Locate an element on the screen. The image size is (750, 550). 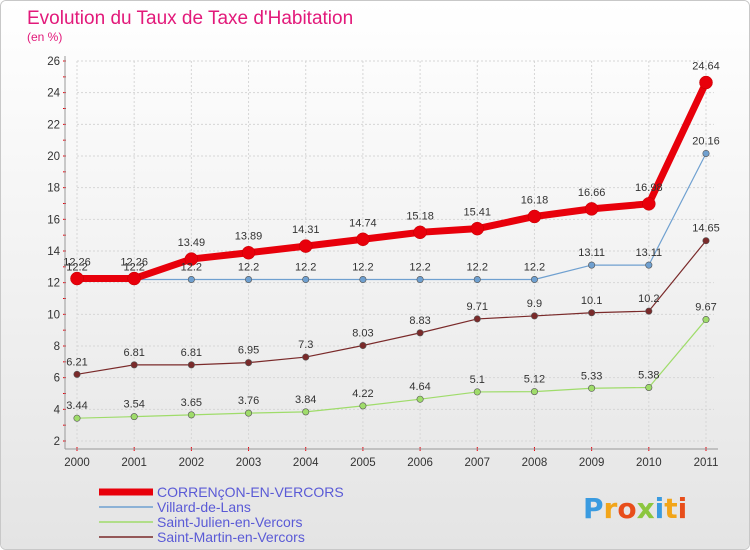
data-label: 24.64 is located at coordinates (706, 67).